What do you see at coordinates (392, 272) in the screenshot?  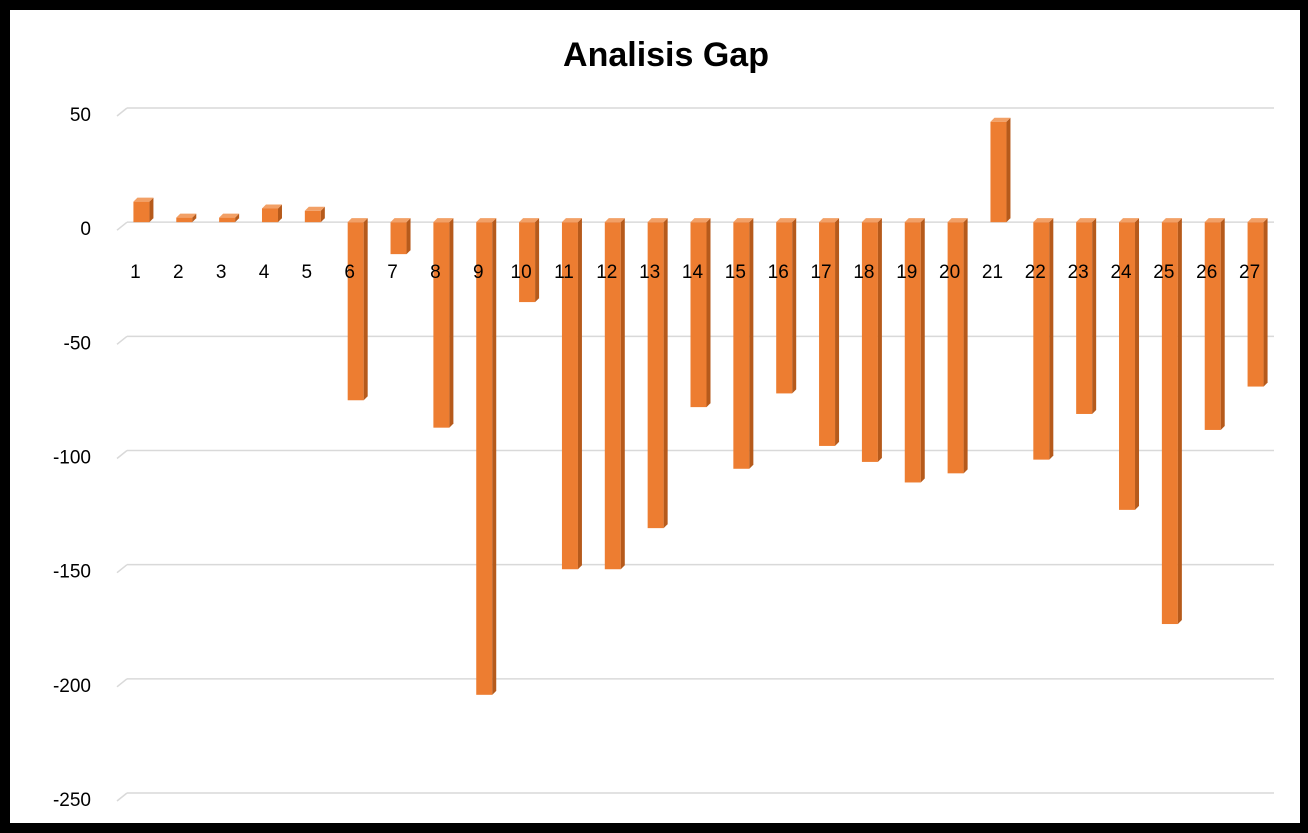 I see `x-tick-label: 7` at bounding box center [392, 272].